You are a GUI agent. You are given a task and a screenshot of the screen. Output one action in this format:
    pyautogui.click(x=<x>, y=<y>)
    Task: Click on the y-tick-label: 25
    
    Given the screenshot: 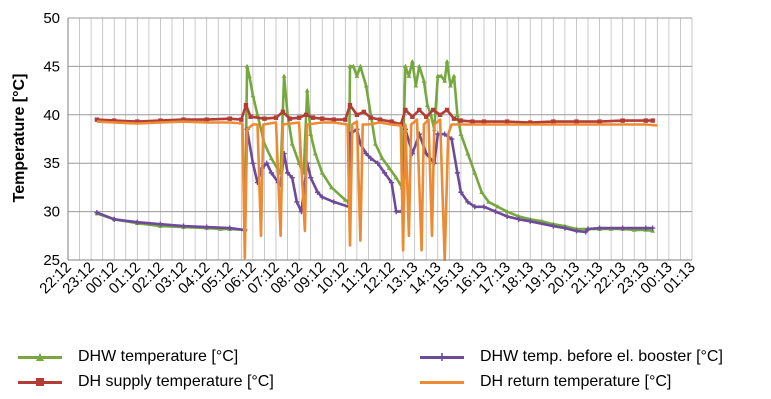 What is the action you would take?
    pyautogui.click(x=51, y=260)
    